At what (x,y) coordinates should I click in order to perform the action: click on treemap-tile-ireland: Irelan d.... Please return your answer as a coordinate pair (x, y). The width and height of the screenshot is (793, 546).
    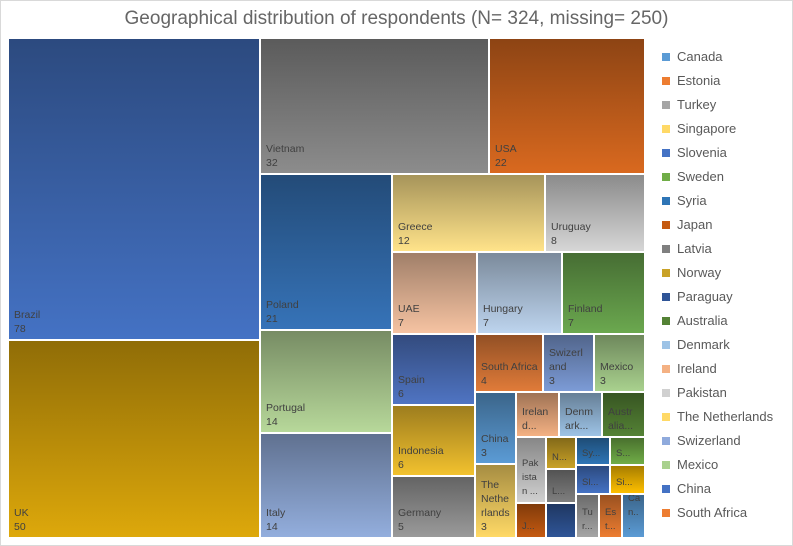
    Looking at the image, I should click on (537, 414).